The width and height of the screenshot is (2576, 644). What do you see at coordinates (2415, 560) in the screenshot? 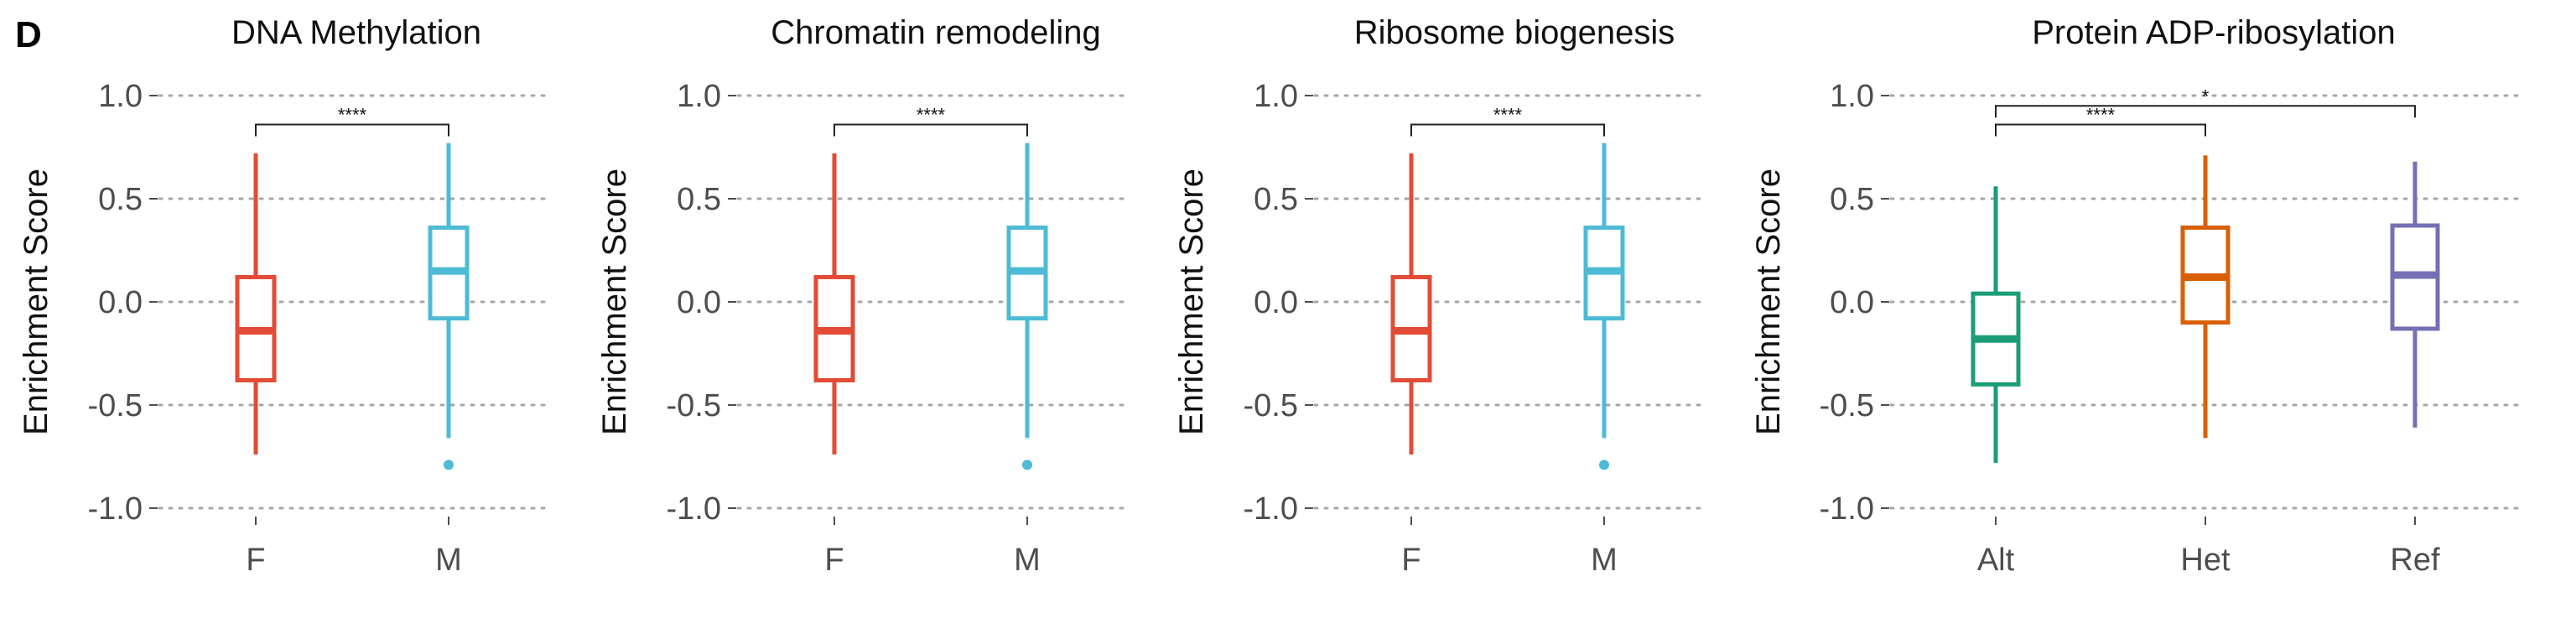
I see `x-tick-label: Ref` at bounding box center [2415, 560].